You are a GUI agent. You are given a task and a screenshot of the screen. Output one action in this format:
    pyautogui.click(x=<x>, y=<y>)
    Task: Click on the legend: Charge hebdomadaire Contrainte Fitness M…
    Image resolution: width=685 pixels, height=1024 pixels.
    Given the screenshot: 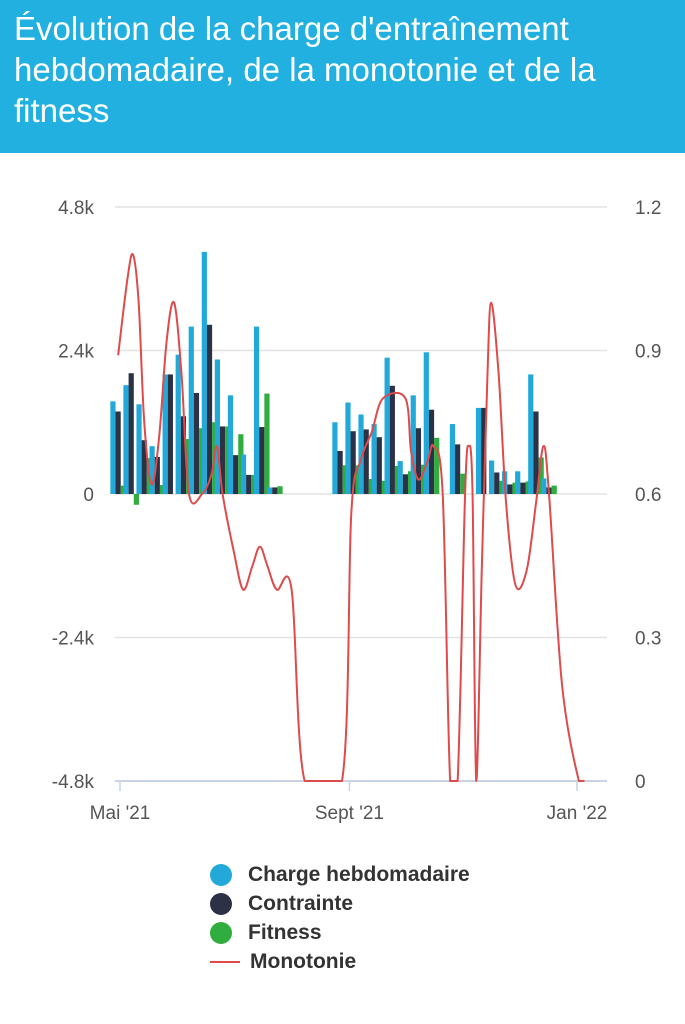 What is the action you would take?
    pyautogui.click(x=340, y=918)
    